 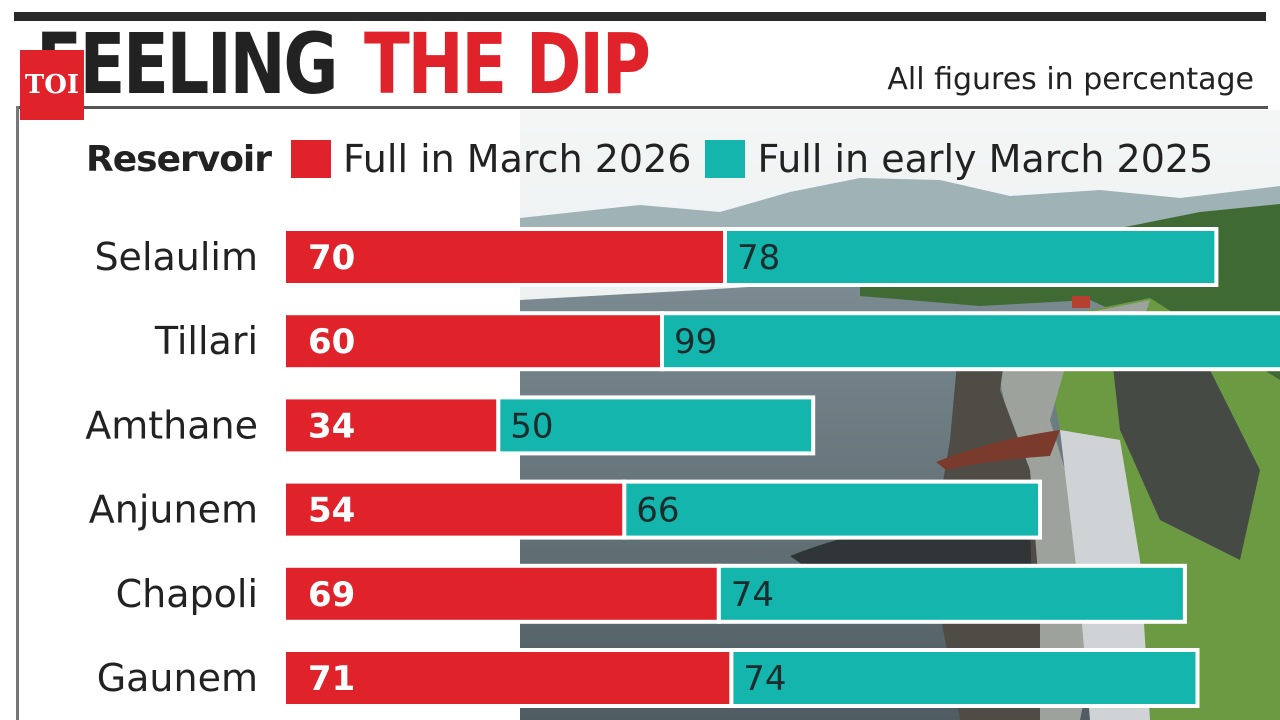 I want to click on value-2026-anjunem: 54, so click(x=331, y=511).